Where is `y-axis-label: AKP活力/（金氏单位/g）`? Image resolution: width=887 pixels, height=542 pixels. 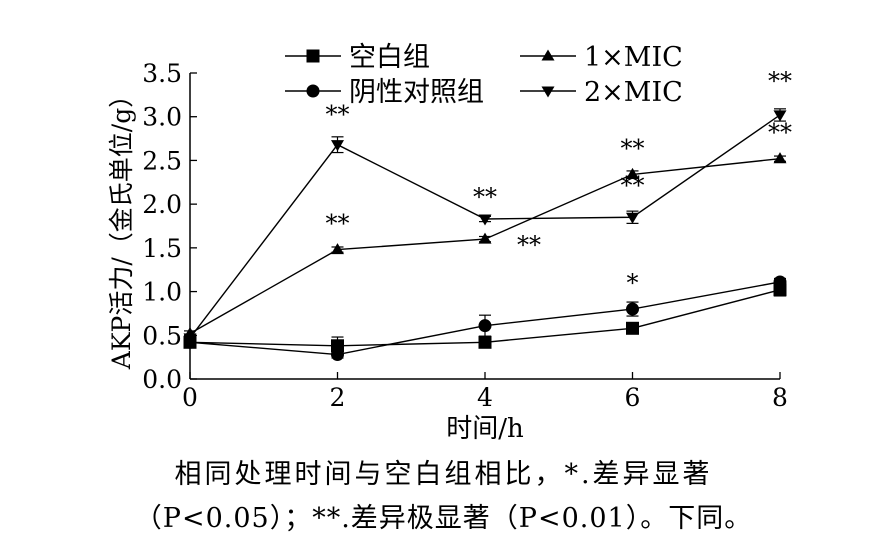 y-axis-label: AKP活力/（金氏单位/g） is located at coordinates (121, 226).